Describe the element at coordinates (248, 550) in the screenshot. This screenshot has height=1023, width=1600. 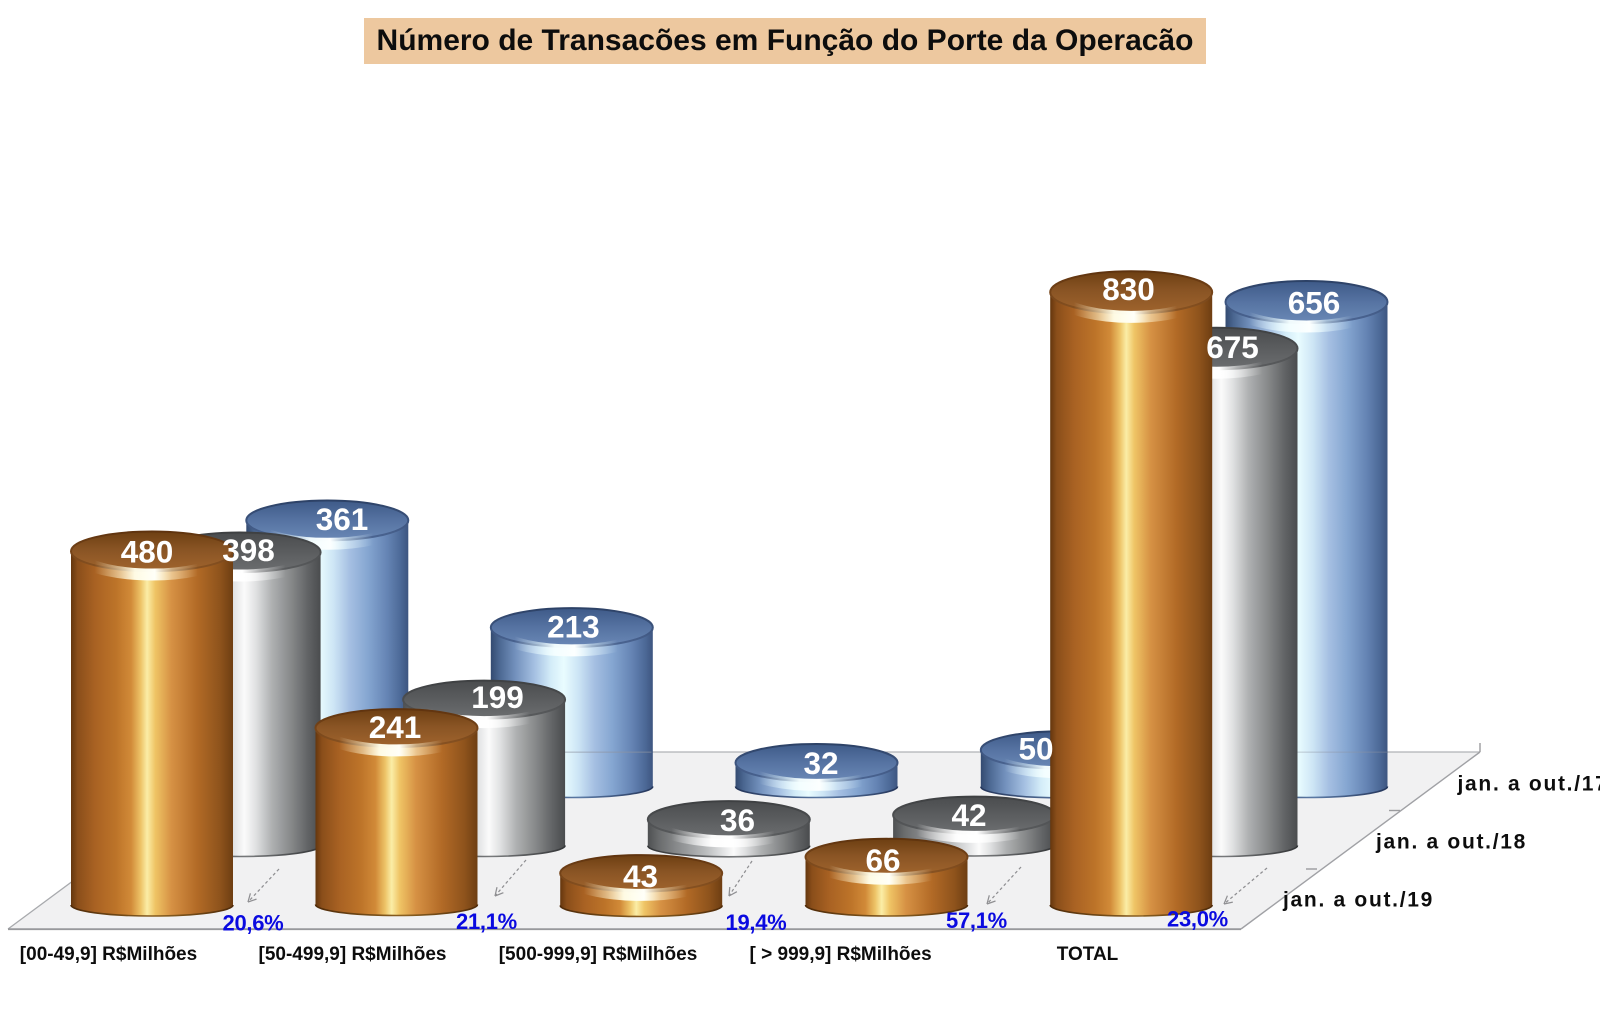
I see `svg-text: 398` at that location.